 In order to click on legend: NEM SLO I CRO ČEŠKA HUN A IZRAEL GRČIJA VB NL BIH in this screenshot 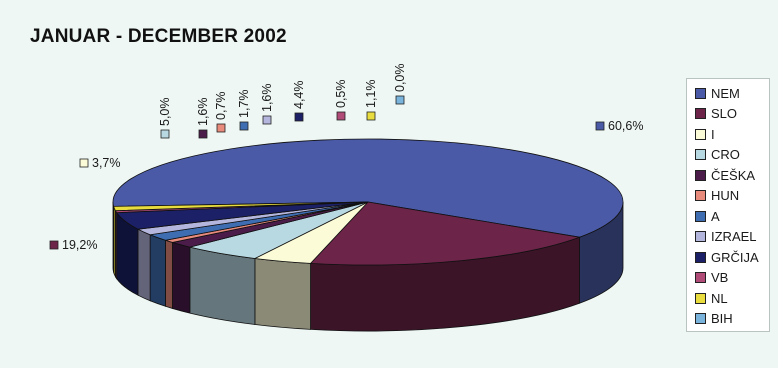, I will do `click(728, 205)`.